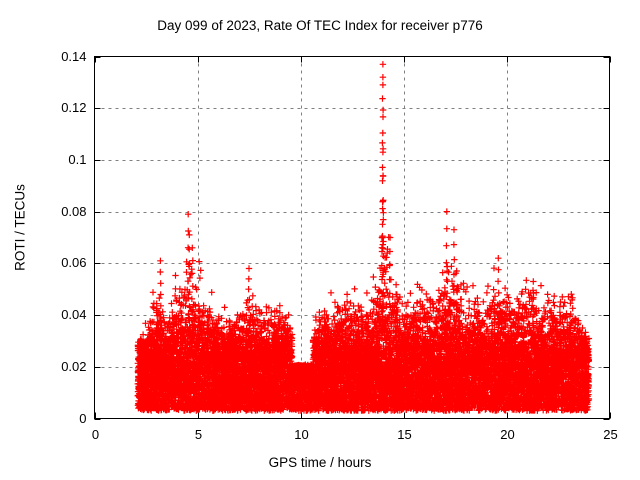 This screenshot has height=480, width=640. Describe the element at coordinates (404, 434) in the screenshot. I see `x-tick-label: 15` at that location.